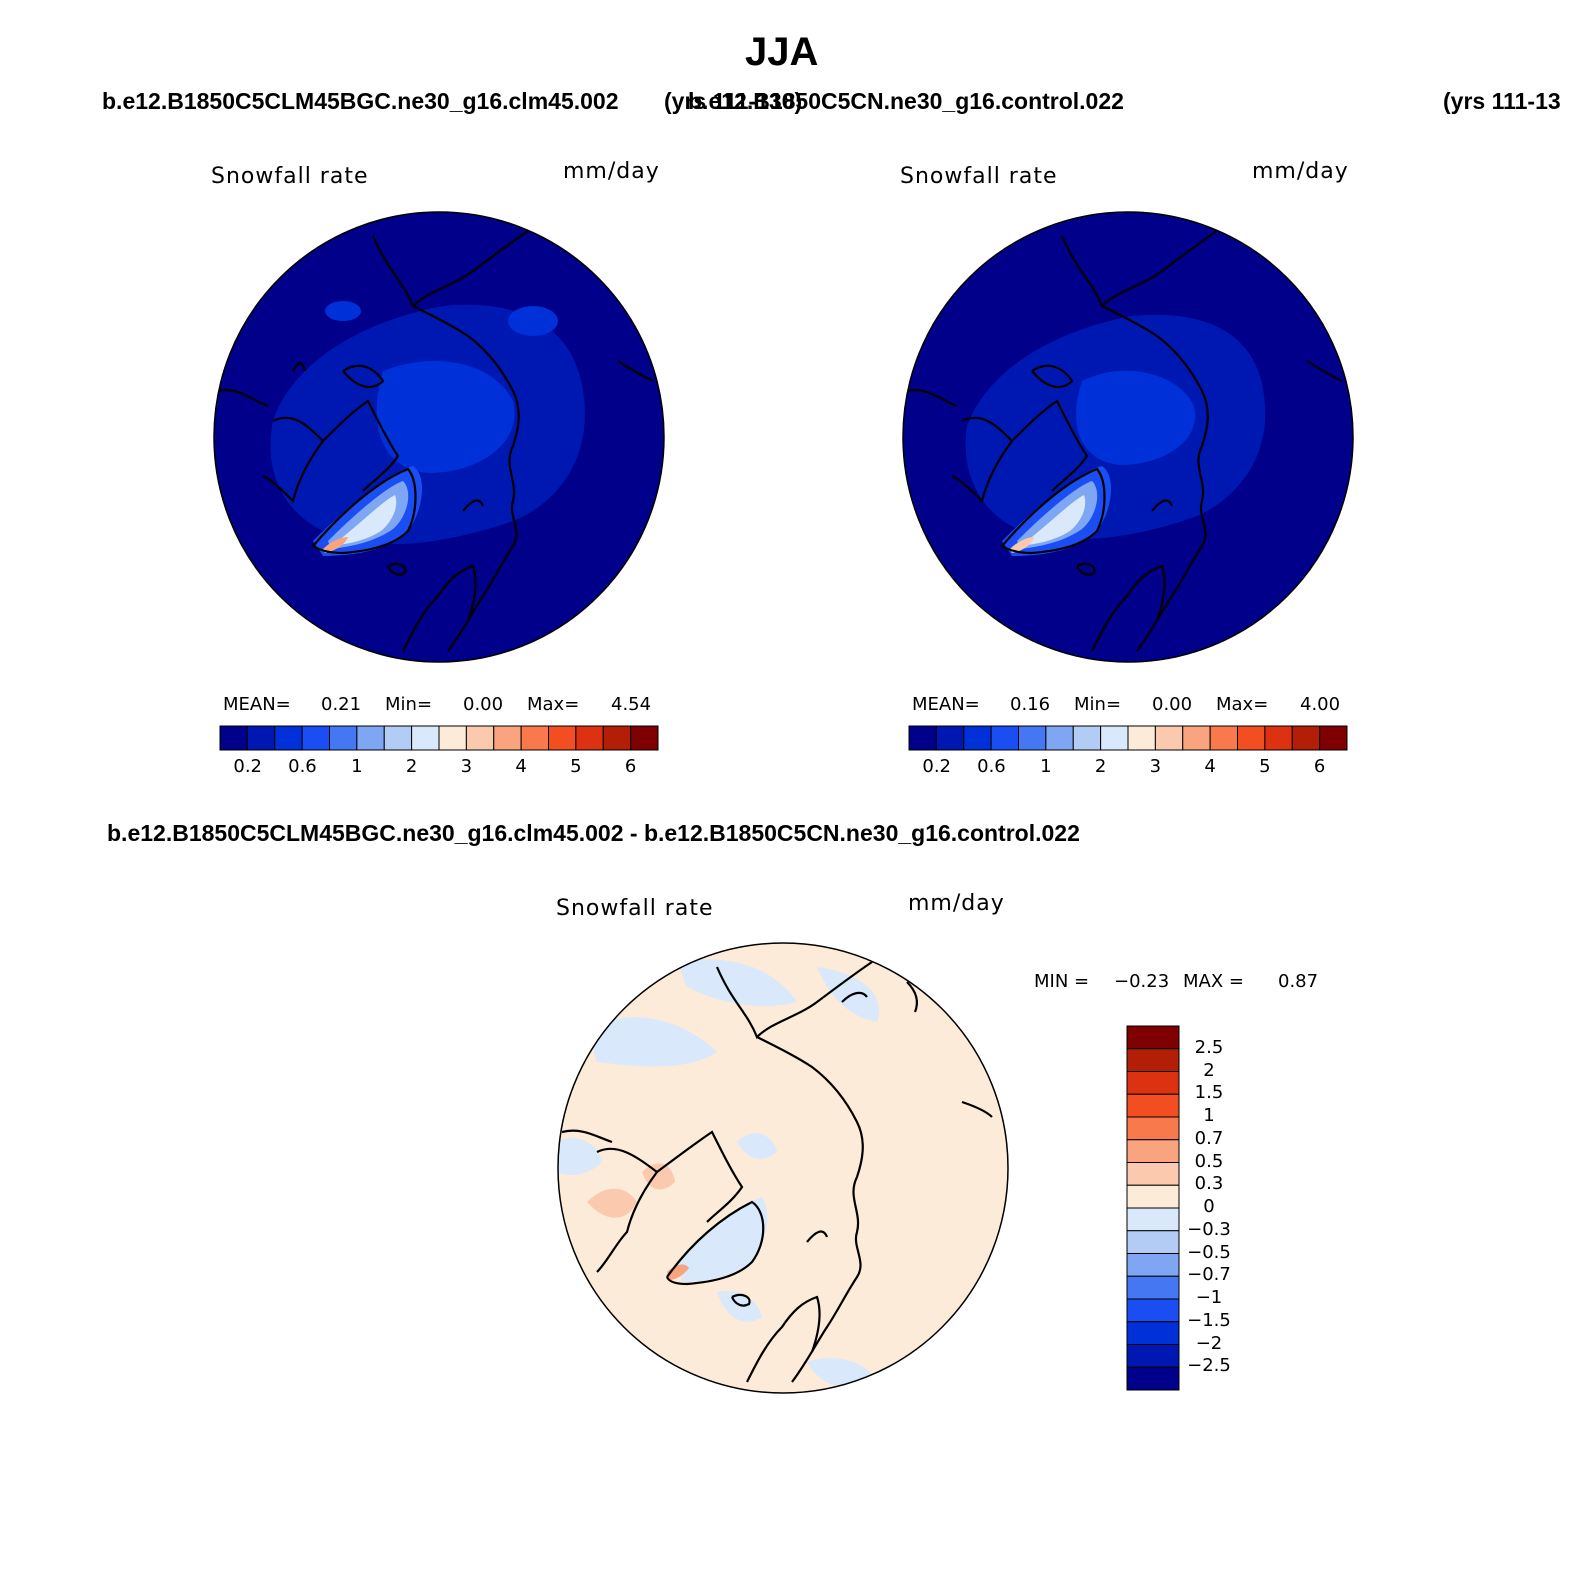 Image resolution: width=1577 pixels, height=1578 pixels. I want to click on years-left-label: (yrs 111-130), so click(733, 101).